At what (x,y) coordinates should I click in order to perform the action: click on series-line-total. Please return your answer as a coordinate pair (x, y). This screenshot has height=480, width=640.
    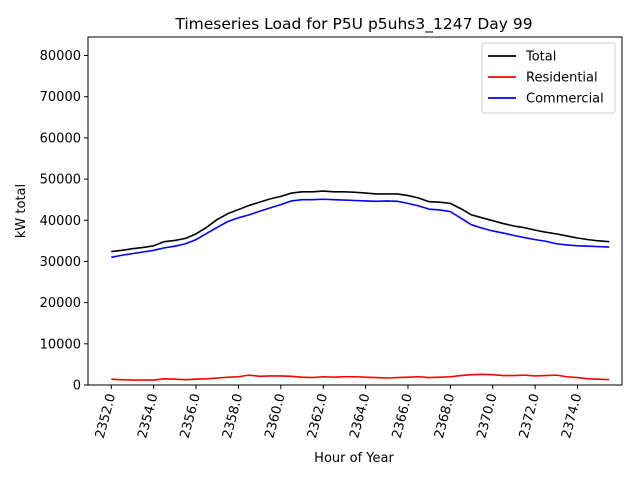
    Looking at the image, I should click on (360, 221).